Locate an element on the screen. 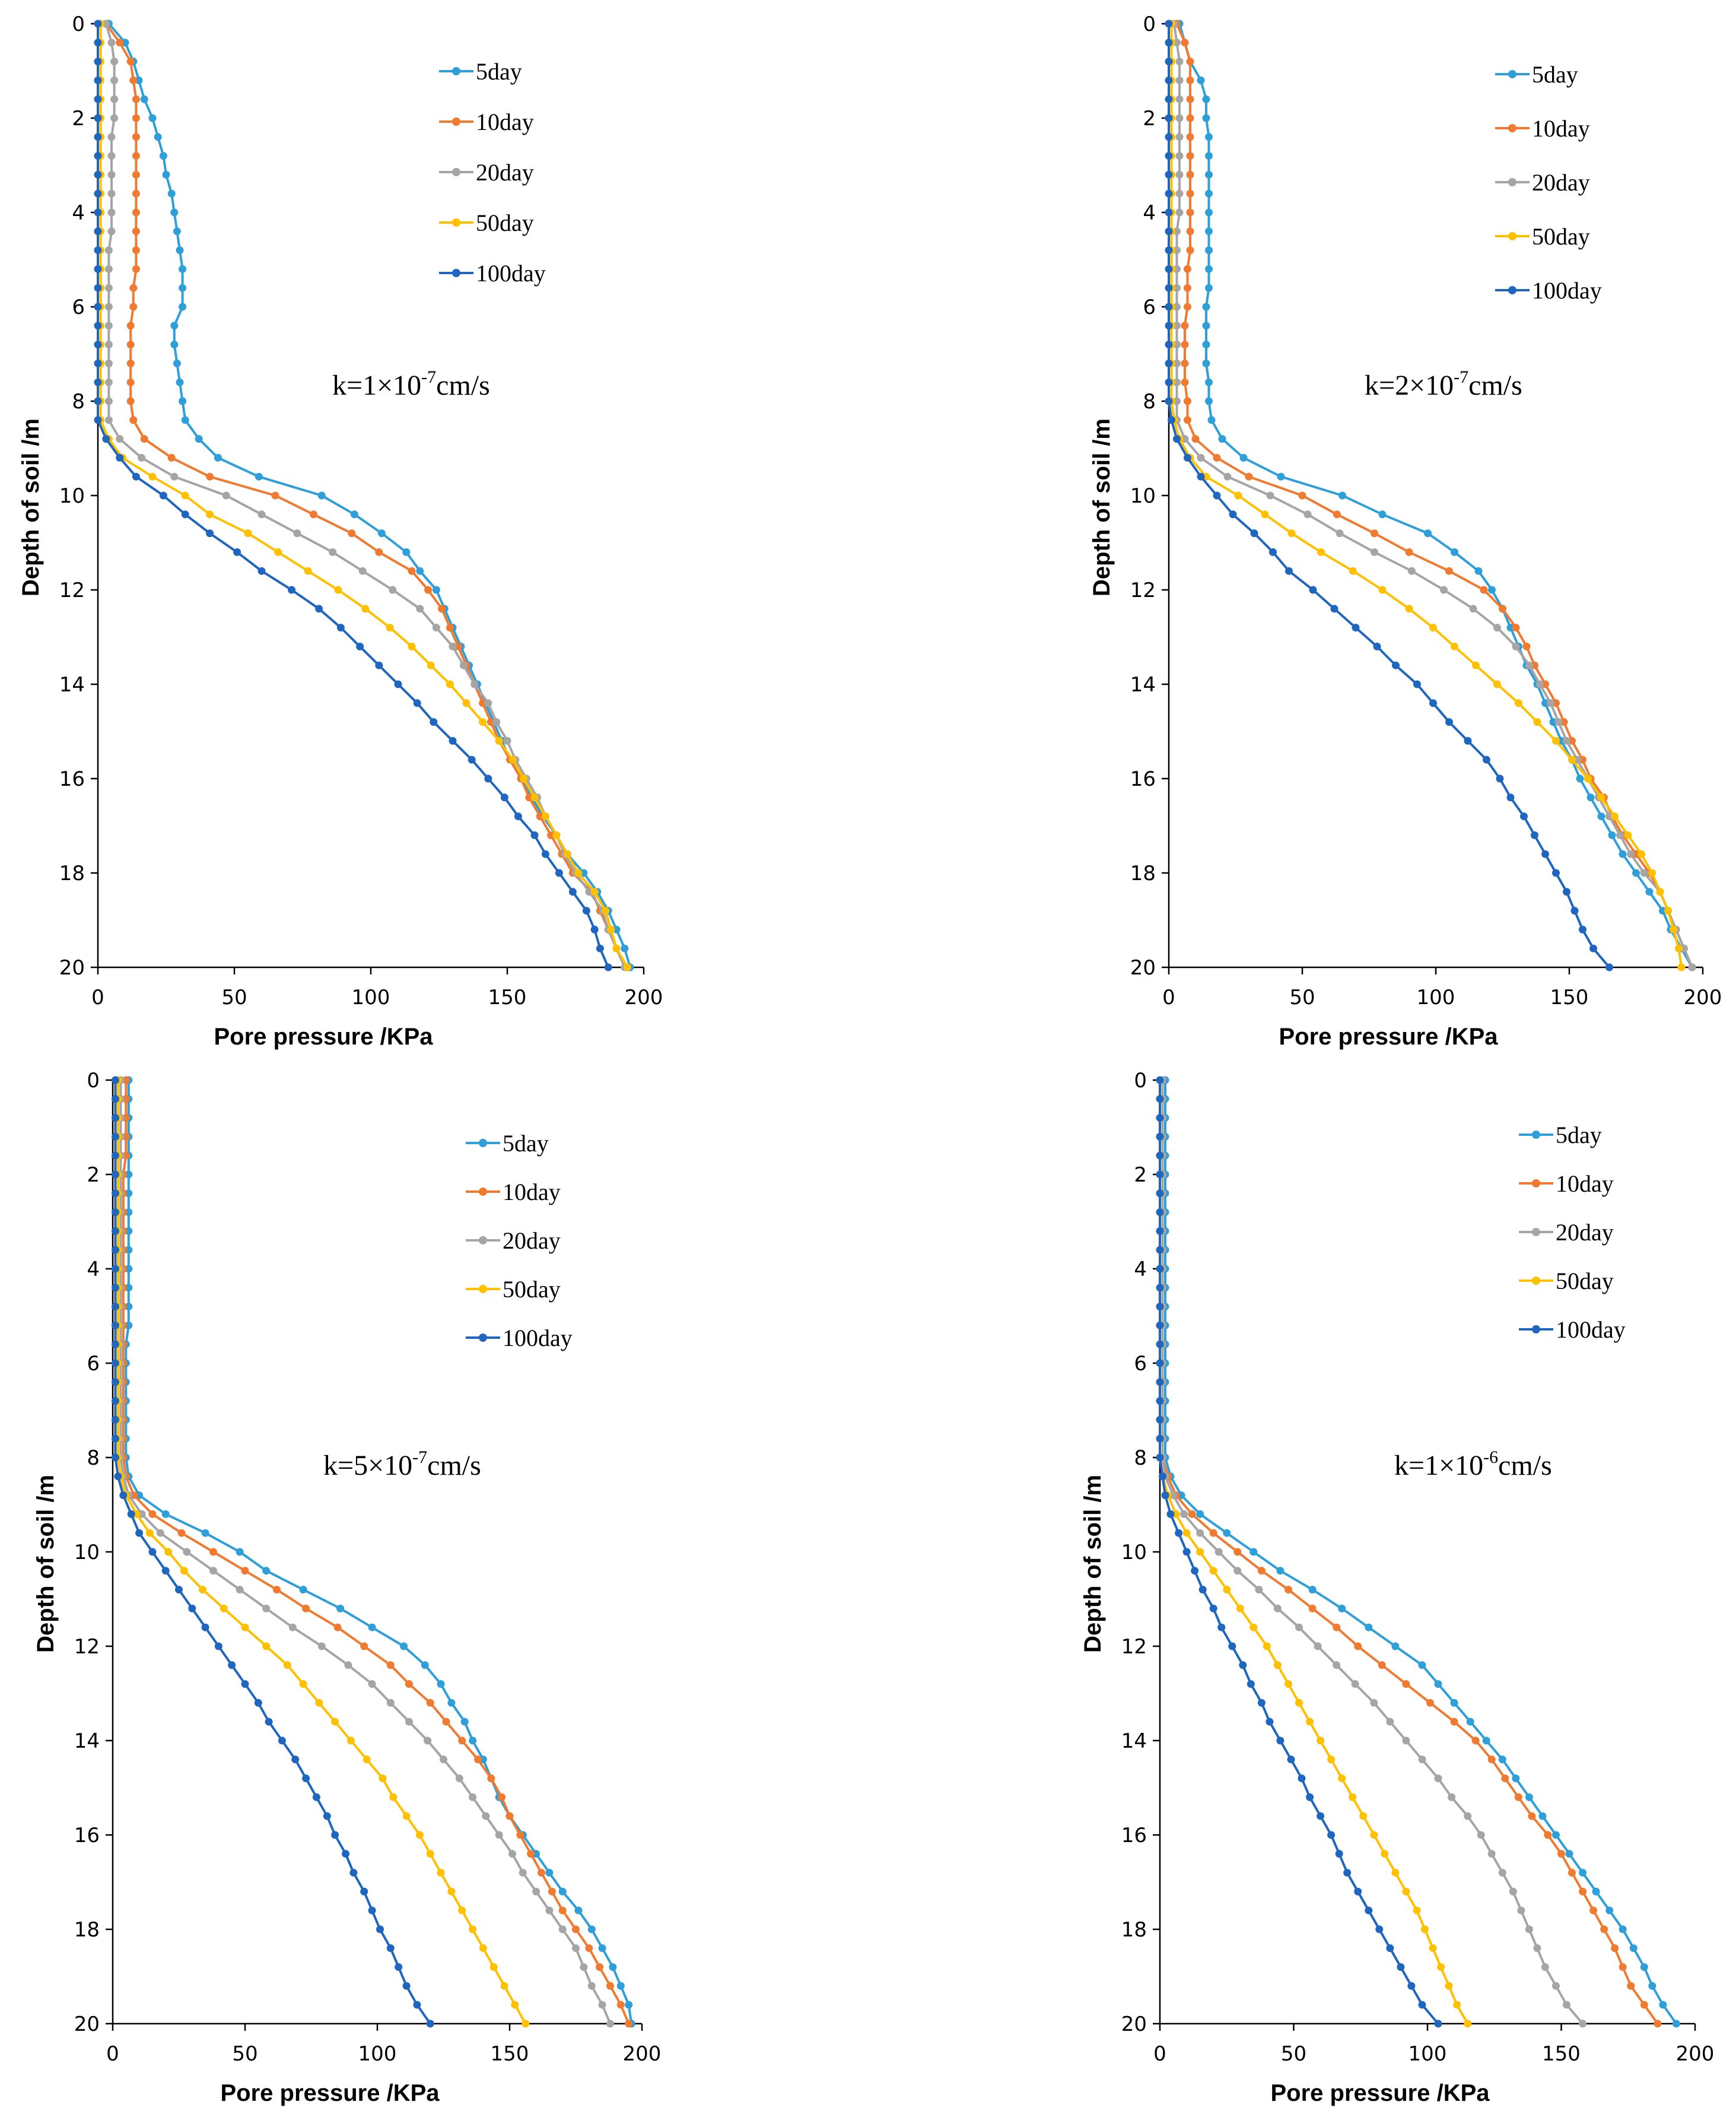 This screenshot has height=2121, width=1736. legend-label-100day: 100day is located at coordinates (1591, 1329).